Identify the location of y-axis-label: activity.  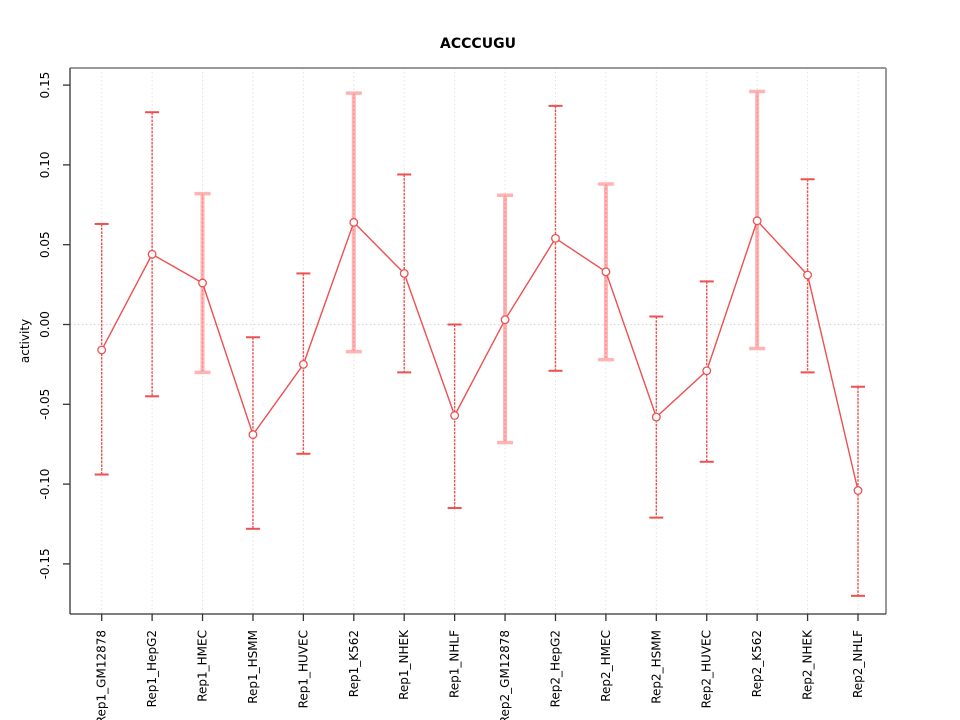
(25, 341).